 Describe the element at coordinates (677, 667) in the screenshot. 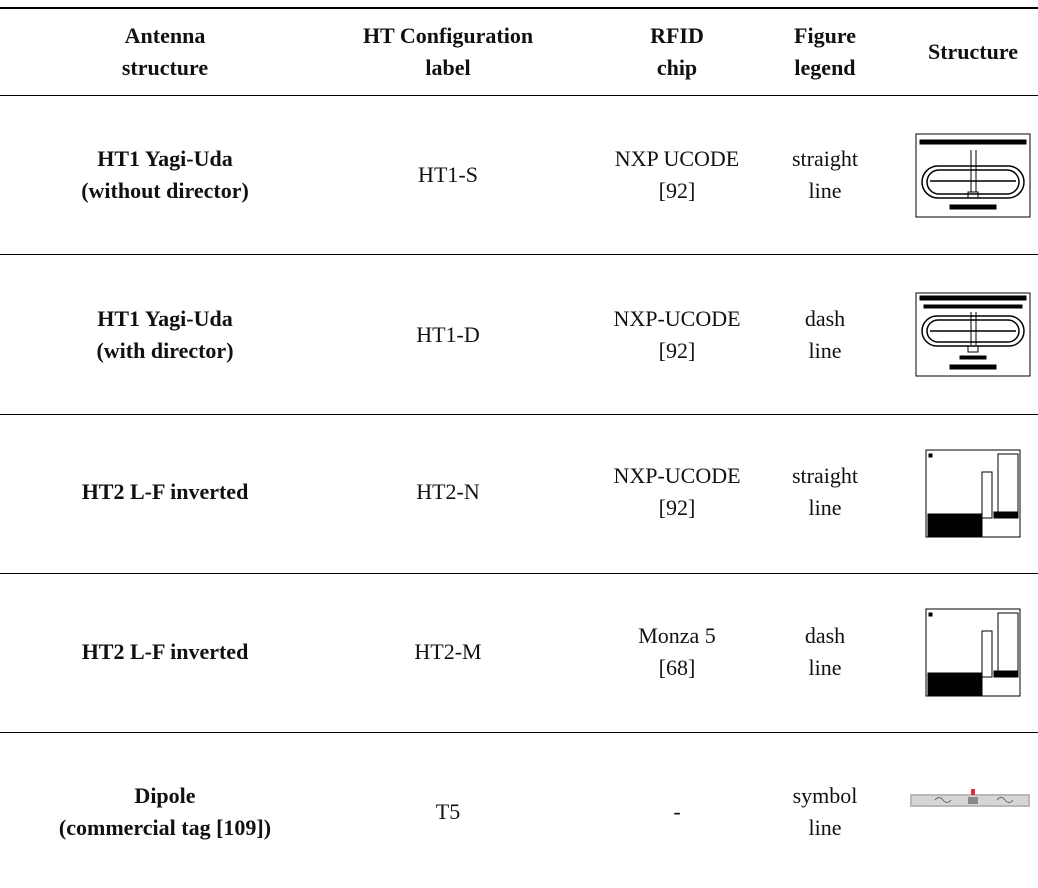

I see `cell-line: [68]` at that location.